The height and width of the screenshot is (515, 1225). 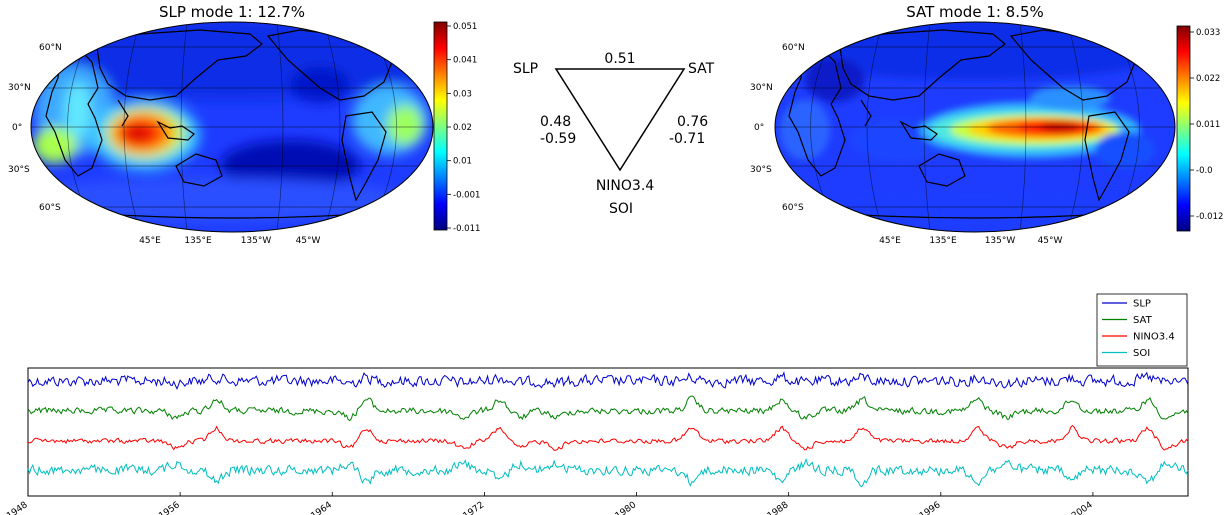 What do you see at coordinates (1208, 125) in the screenshot?
I see `sat-colorbar-tick-label: 0.011` at bounding box center [1208, 125].